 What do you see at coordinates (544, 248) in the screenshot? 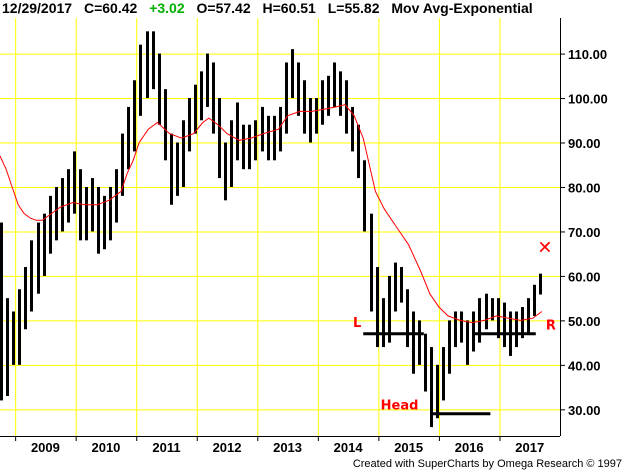
I see `annotation-marker: ✕` at bounding box center [544, 248].